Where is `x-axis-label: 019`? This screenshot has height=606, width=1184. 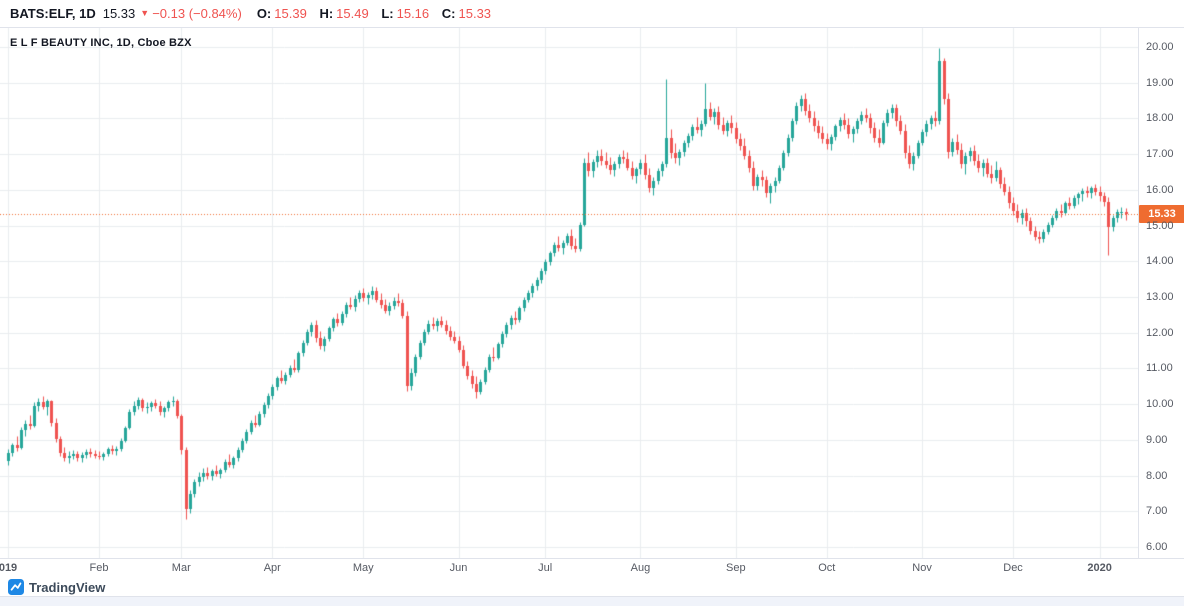
x-axis-label: 019 is located at coordinates (9, 568).